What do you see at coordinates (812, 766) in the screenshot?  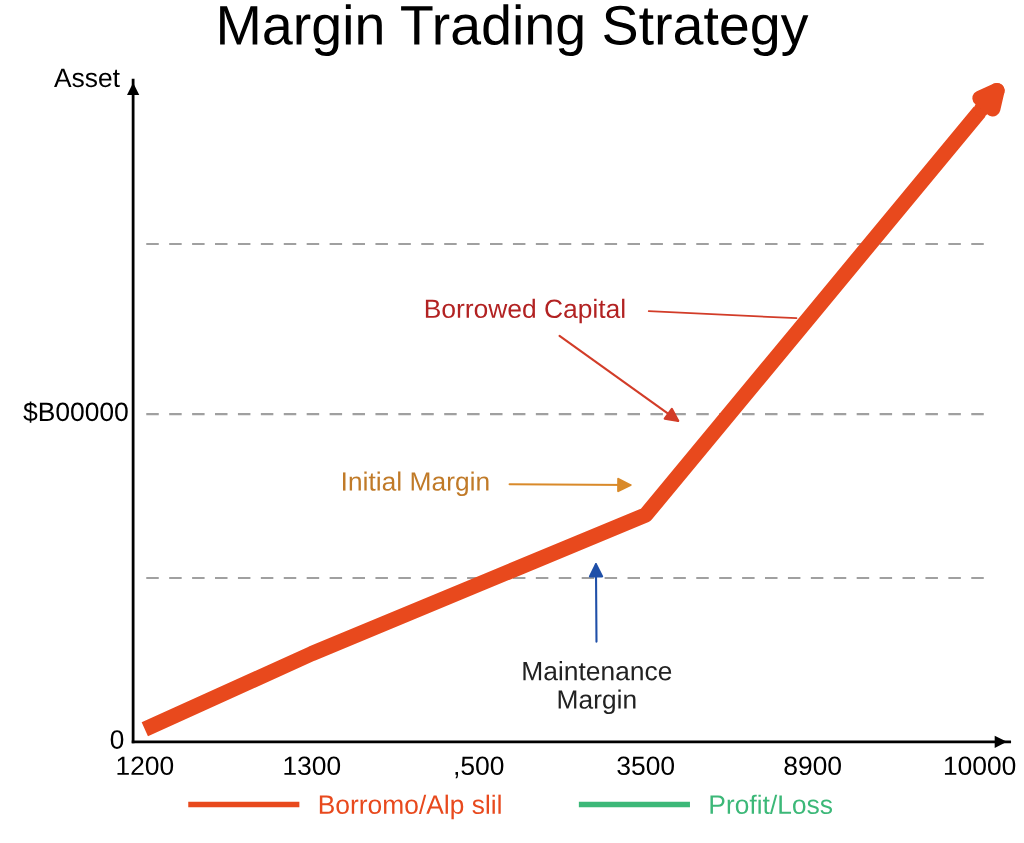 I see `x-tick-label: 8900` at bounding box center [812, 766].